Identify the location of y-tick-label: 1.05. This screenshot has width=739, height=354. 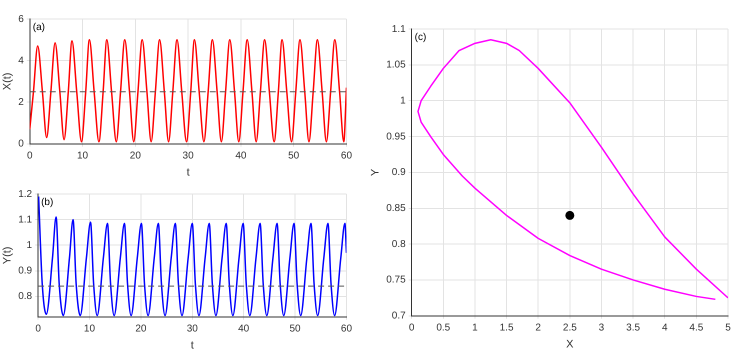
(396, 65).